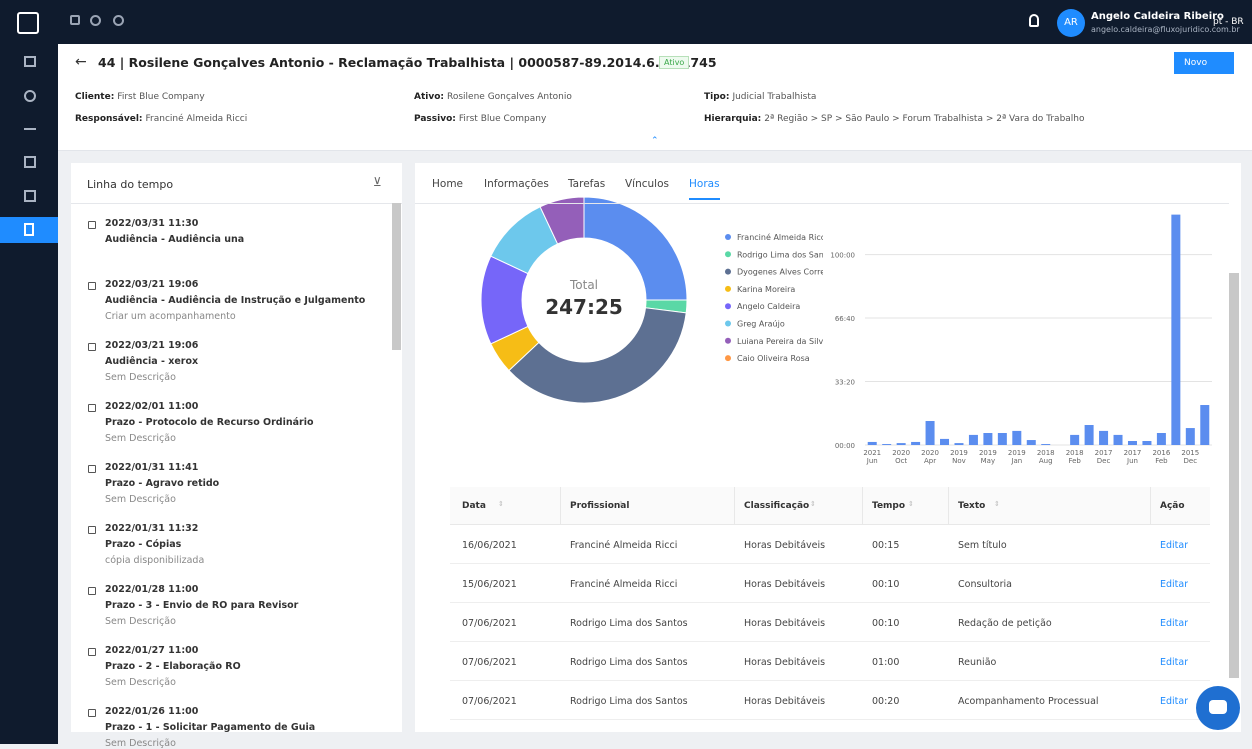 The image size is (1252, 749). I want to click on table-cell: Acompanhamento Processual, so click(1028, 701).